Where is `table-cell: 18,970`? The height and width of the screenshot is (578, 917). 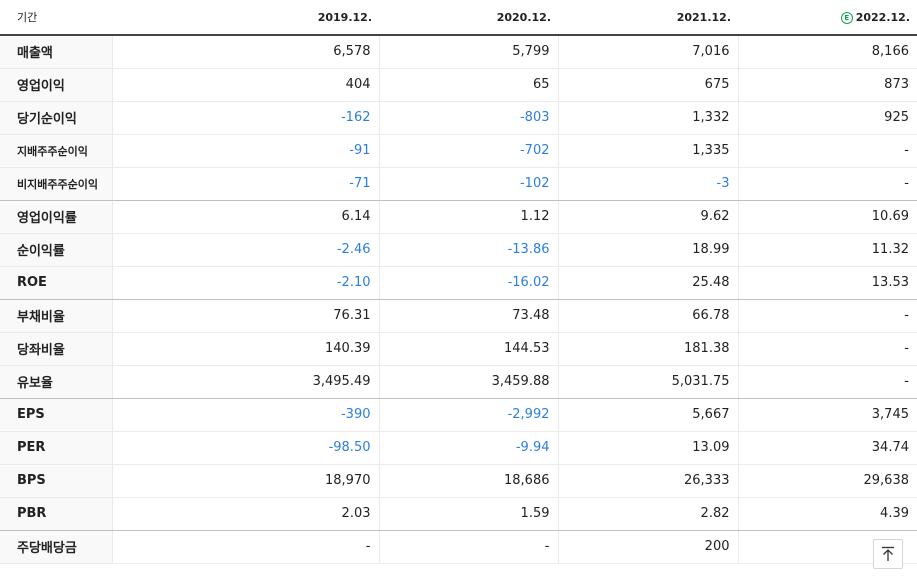 table-cell: 18,970 is located at coordinates (245, 481).